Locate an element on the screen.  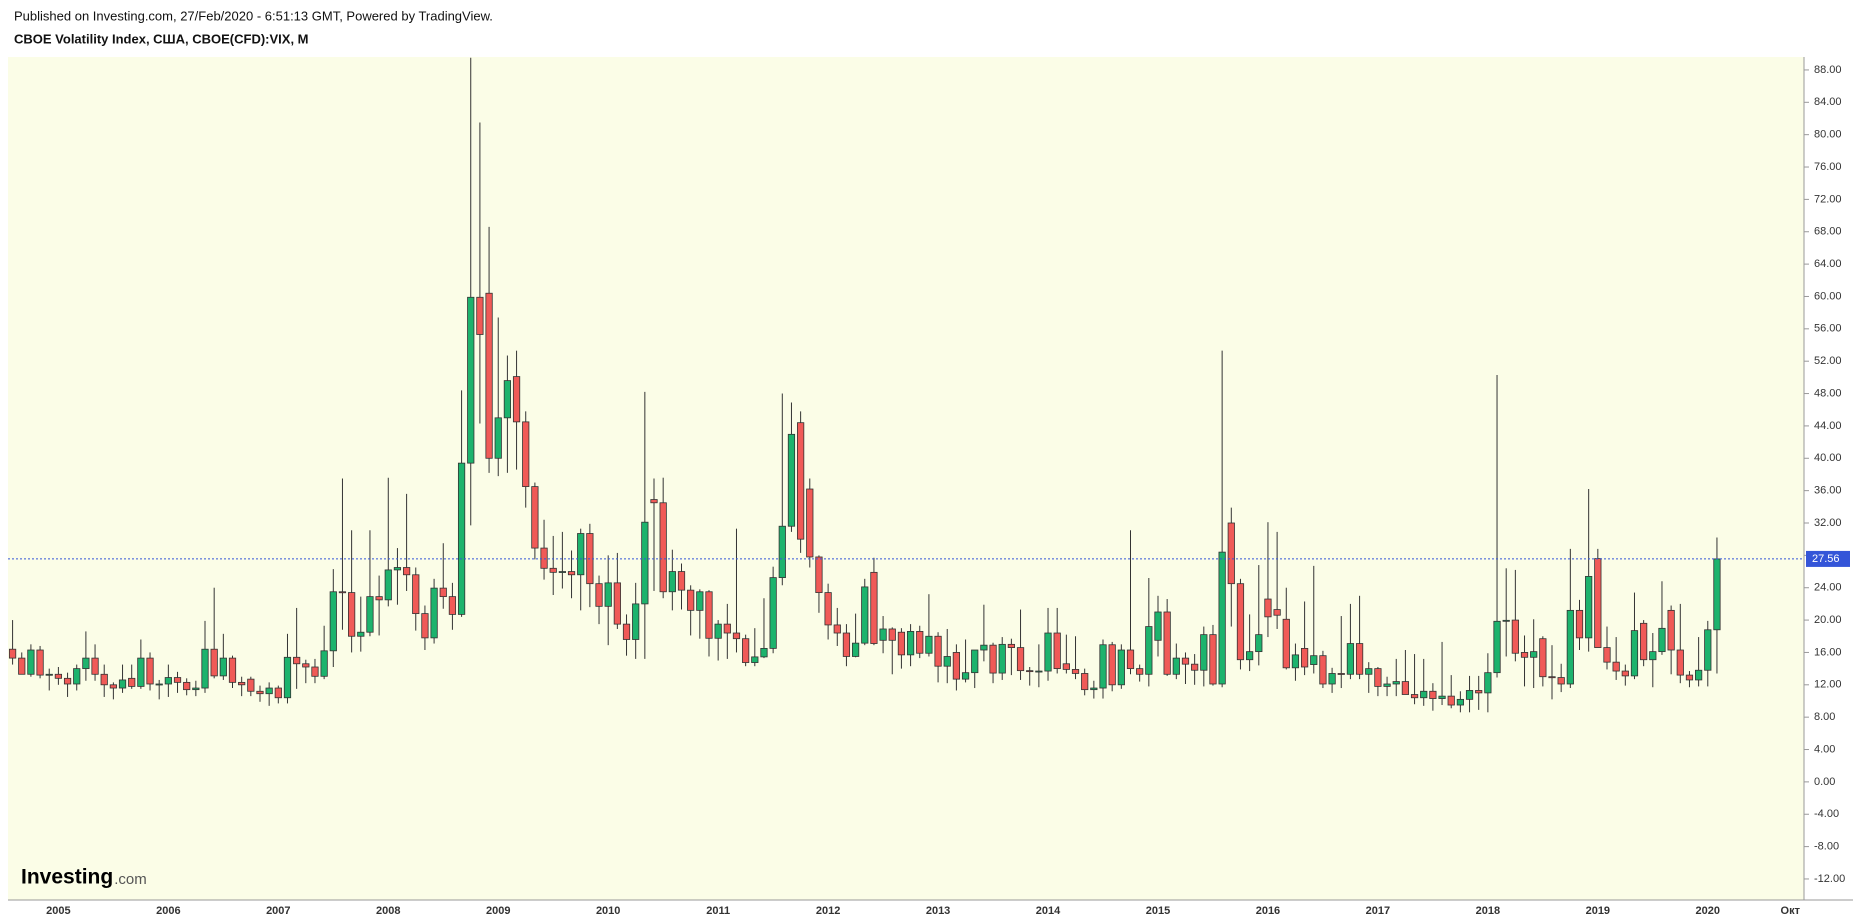
x-tick-label: 2008 is located at coordinates (388, 911).